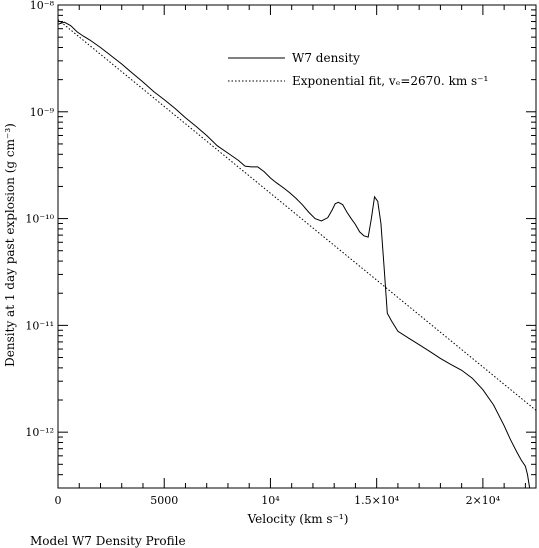 Image resolution: width=539 pixels, height=548 pixels. I want to click on legend-label-w7-density: W7 density, so click(326, 58).